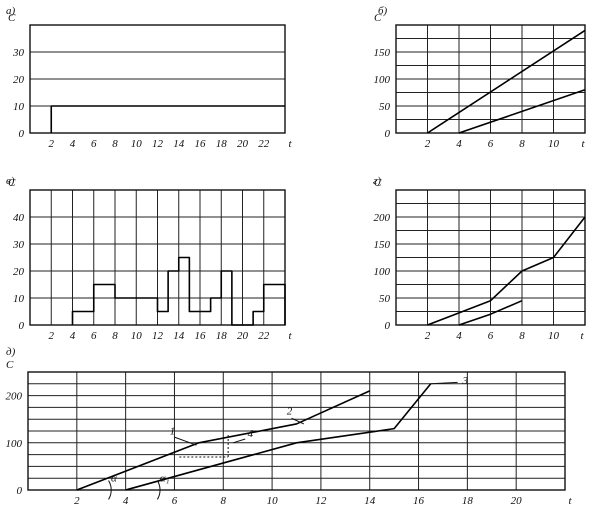  What do you see at coordinates (11, 11) in the screenshot?
I see `panel-label: а)` at bounding box center [11, 11].